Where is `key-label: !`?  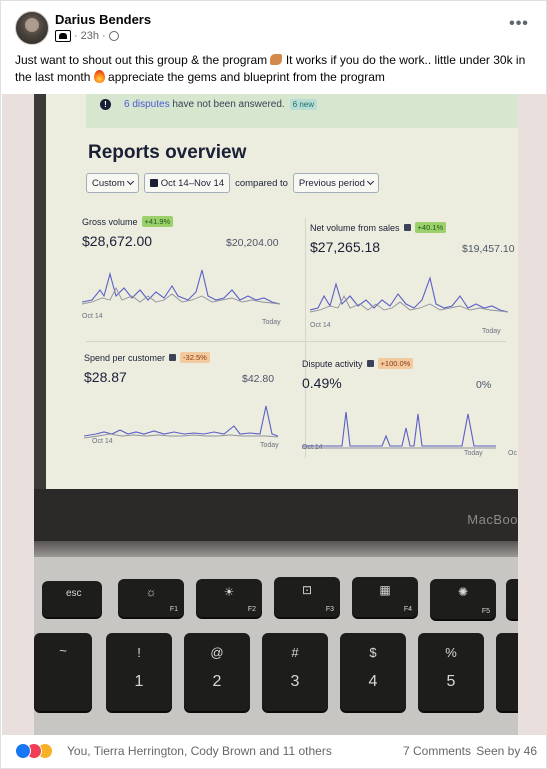 key-label: ! is located at coordinates (139, 652).